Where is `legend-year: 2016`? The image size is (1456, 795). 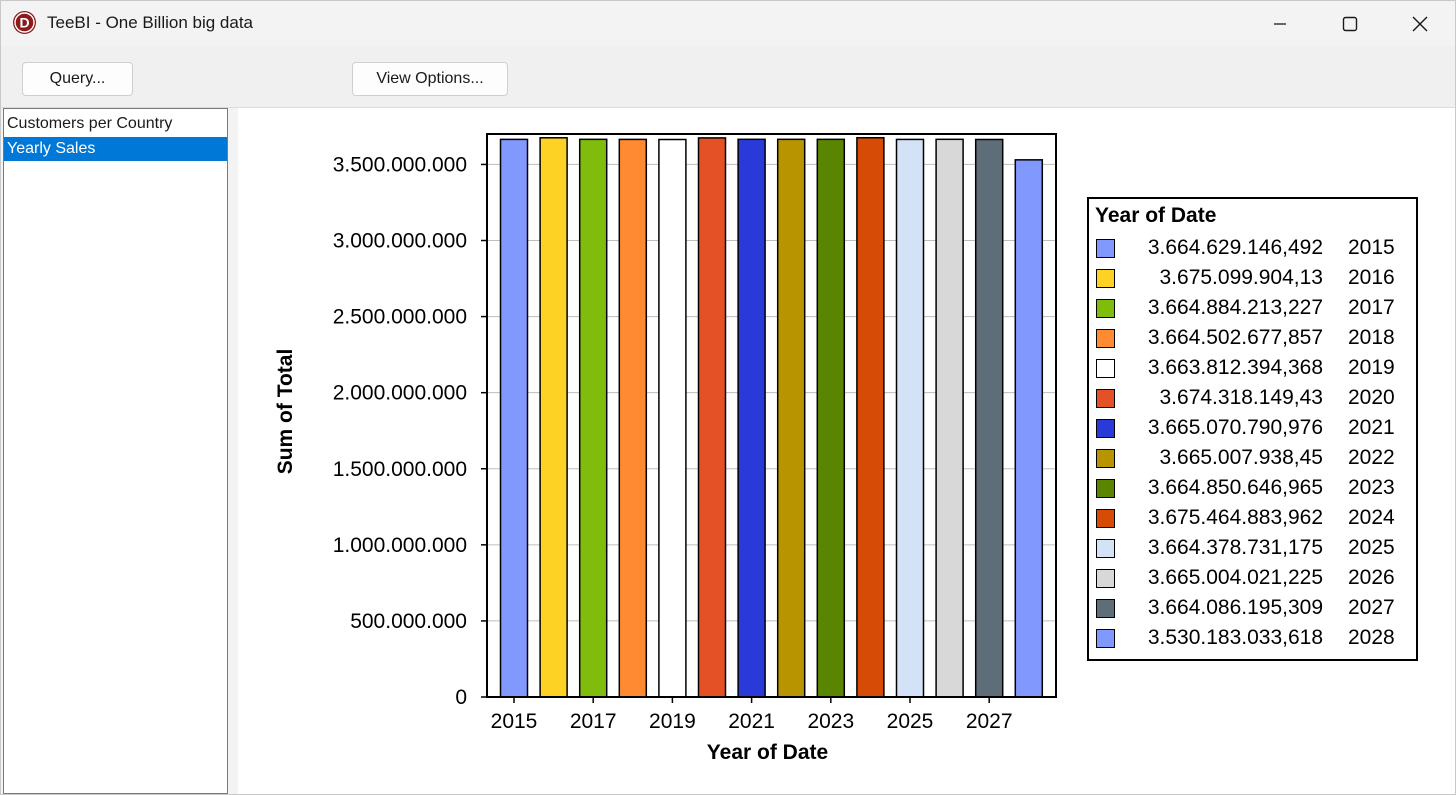
legend-year: 2016 is located at coordinates (1371, 277).